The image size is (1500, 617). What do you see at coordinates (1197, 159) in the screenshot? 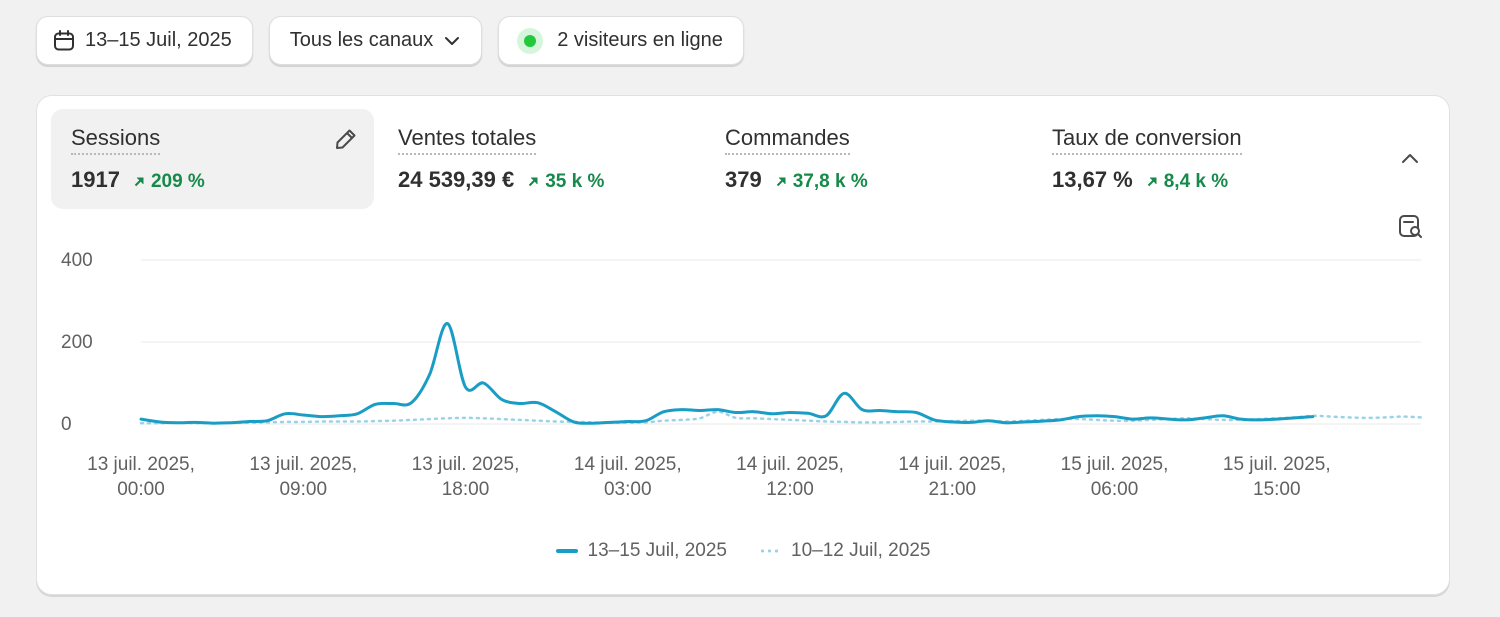
I see `metric-conversion-rate: Taux de conversion 13,67 % 8,4 k %` at bounding box center [1197, 159].